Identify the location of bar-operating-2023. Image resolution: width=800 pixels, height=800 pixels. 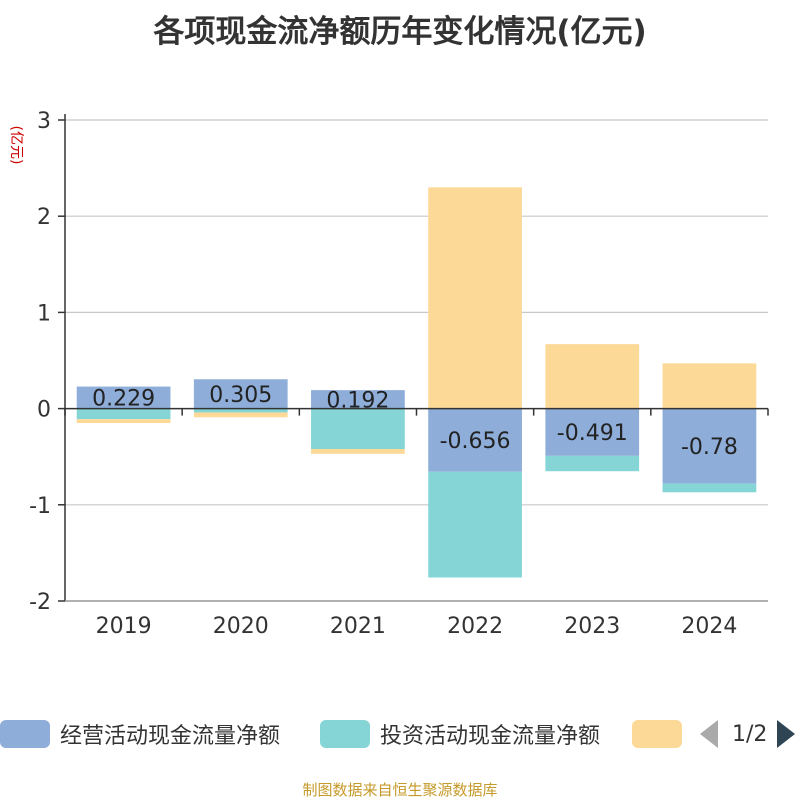
(592, 432).